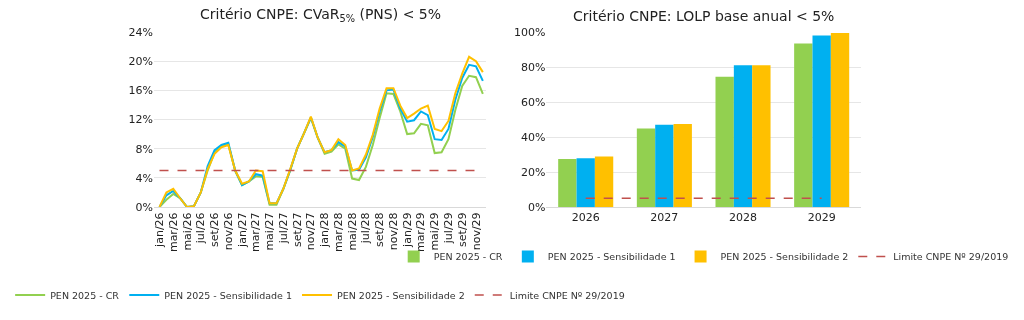  I want to click on x-tick-label: mai/28, so click(352, 231).